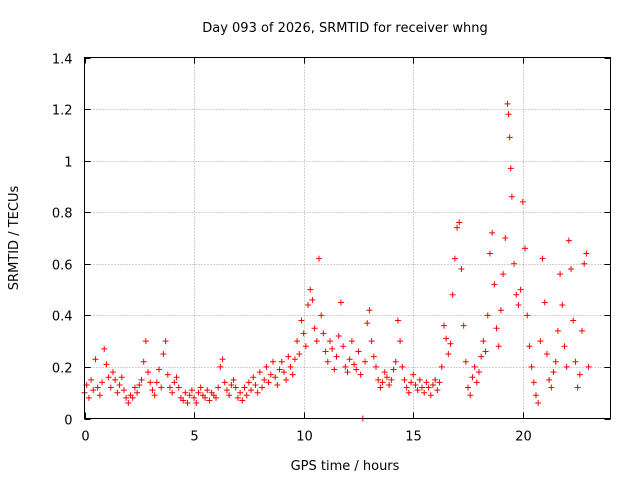  What do you see at coordinates (14, 238) in the screenshot?
I see `y-axis-label: SRMTID / TECUs` at bounding box center [14, 238].